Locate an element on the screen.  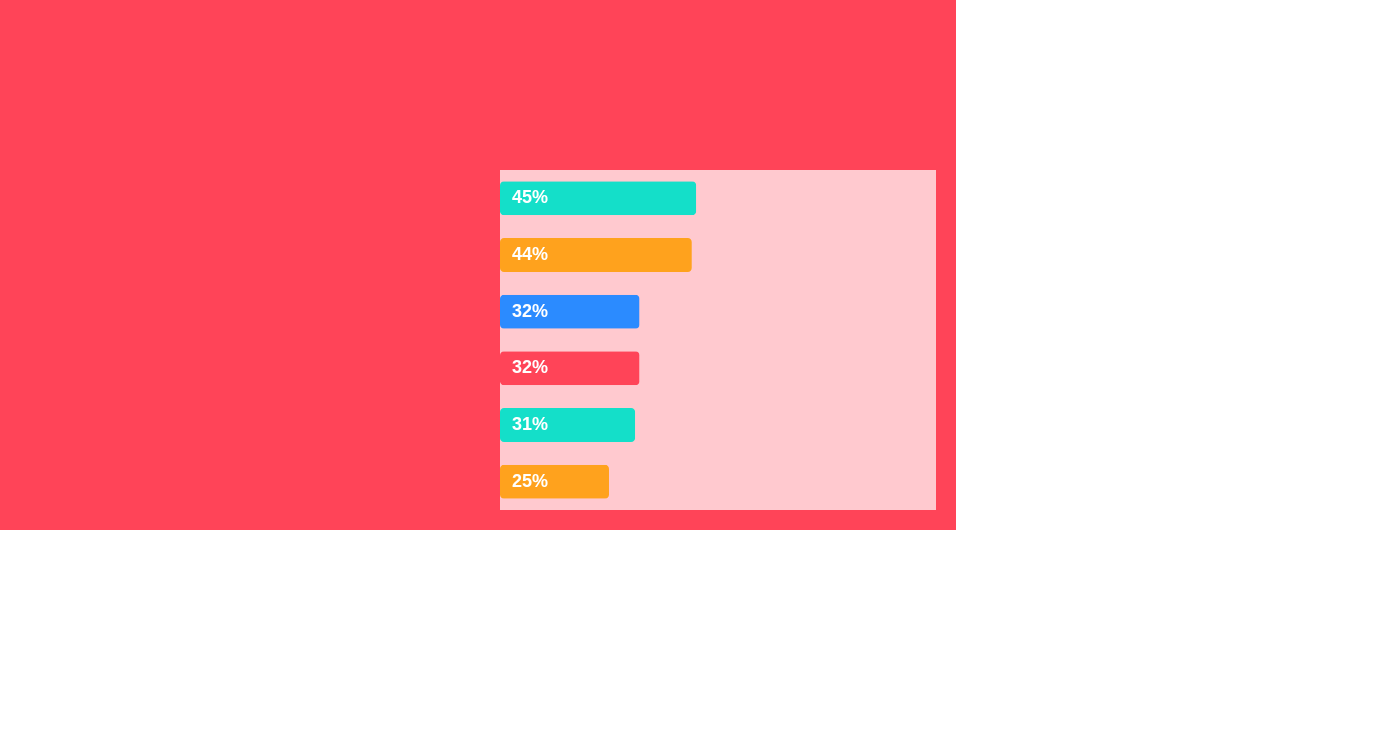
data-label: 45% is located at coordinates (530, 197).